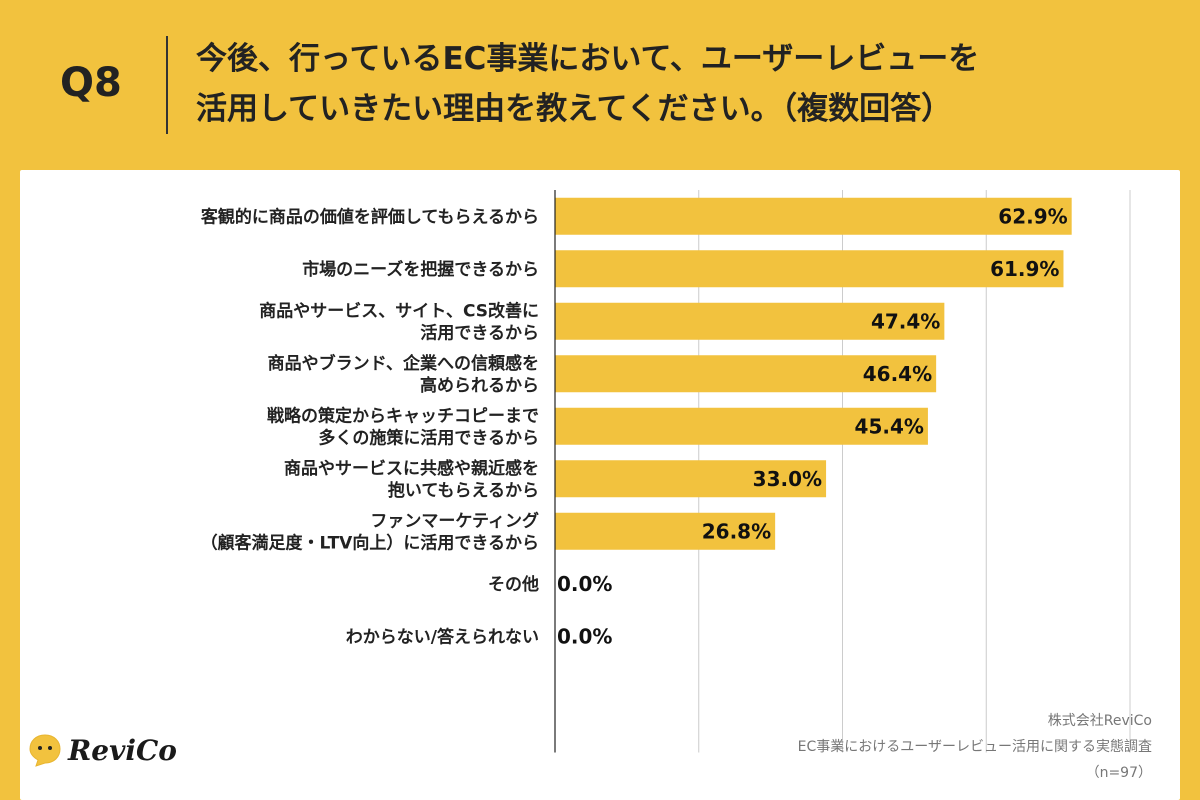 This screenshot has width=1200, height=800. I want to click on category-label: 抱いてもらえるから, so click(463, 490).